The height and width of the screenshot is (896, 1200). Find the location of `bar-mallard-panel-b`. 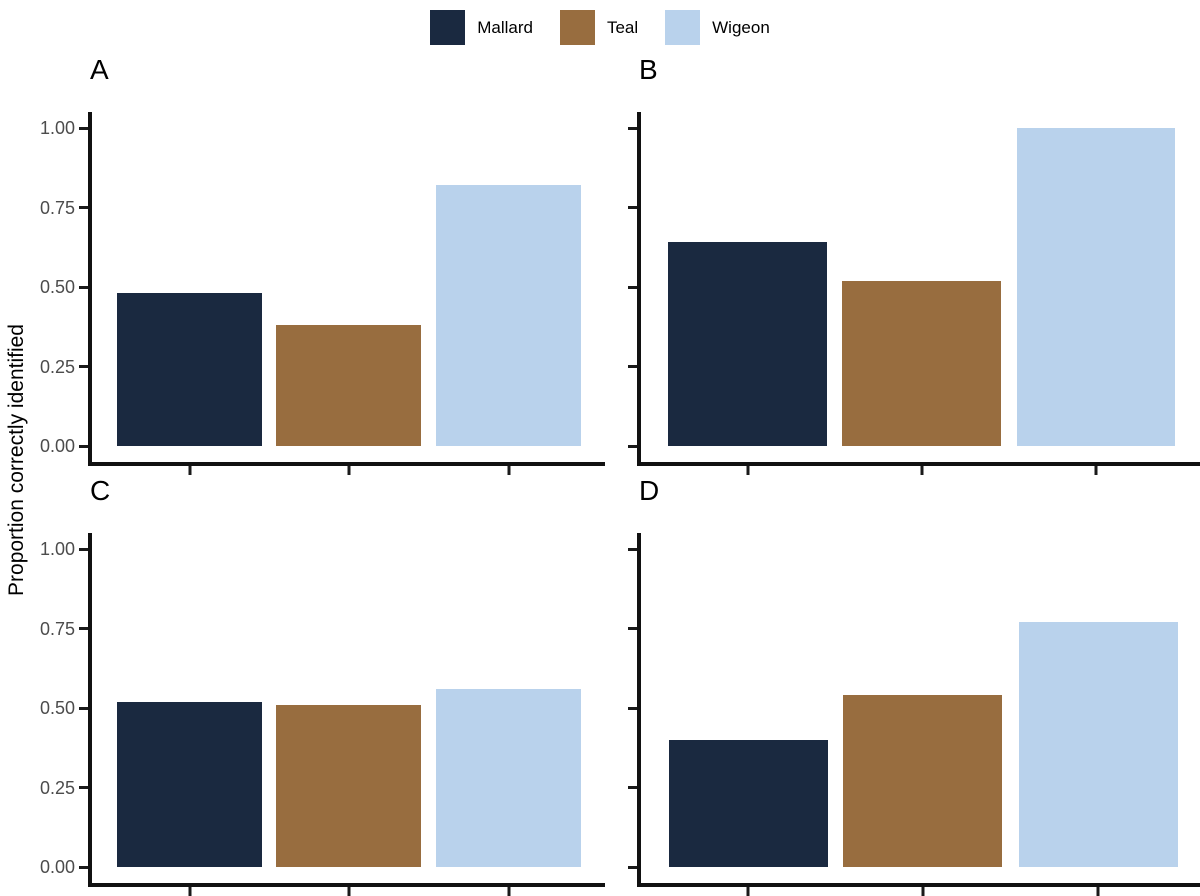

bar-mallard-panel-b is located at coordinates (747, 344).